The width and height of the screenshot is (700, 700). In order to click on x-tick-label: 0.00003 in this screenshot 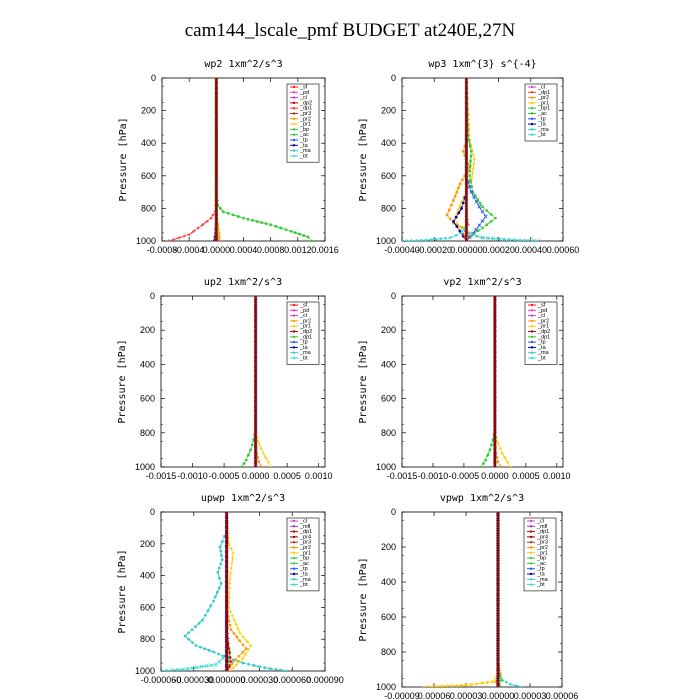, I will do `click(530, 695)`.